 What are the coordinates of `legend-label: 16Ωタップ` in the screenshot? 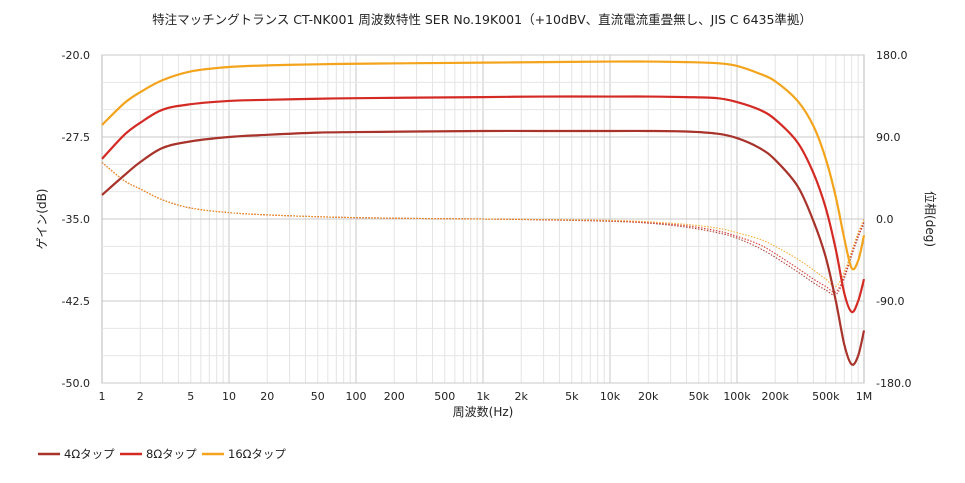 It's located at (257, 454).